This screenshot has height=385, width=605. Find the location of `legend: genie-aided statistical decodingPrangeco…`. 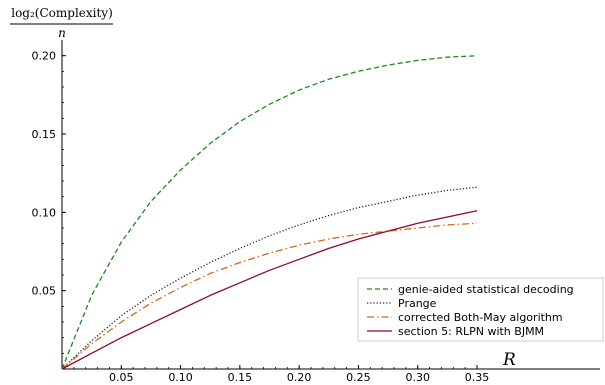

legend: genie-aided statistical decodingPrangeco… is located at coordinates (480, 309).